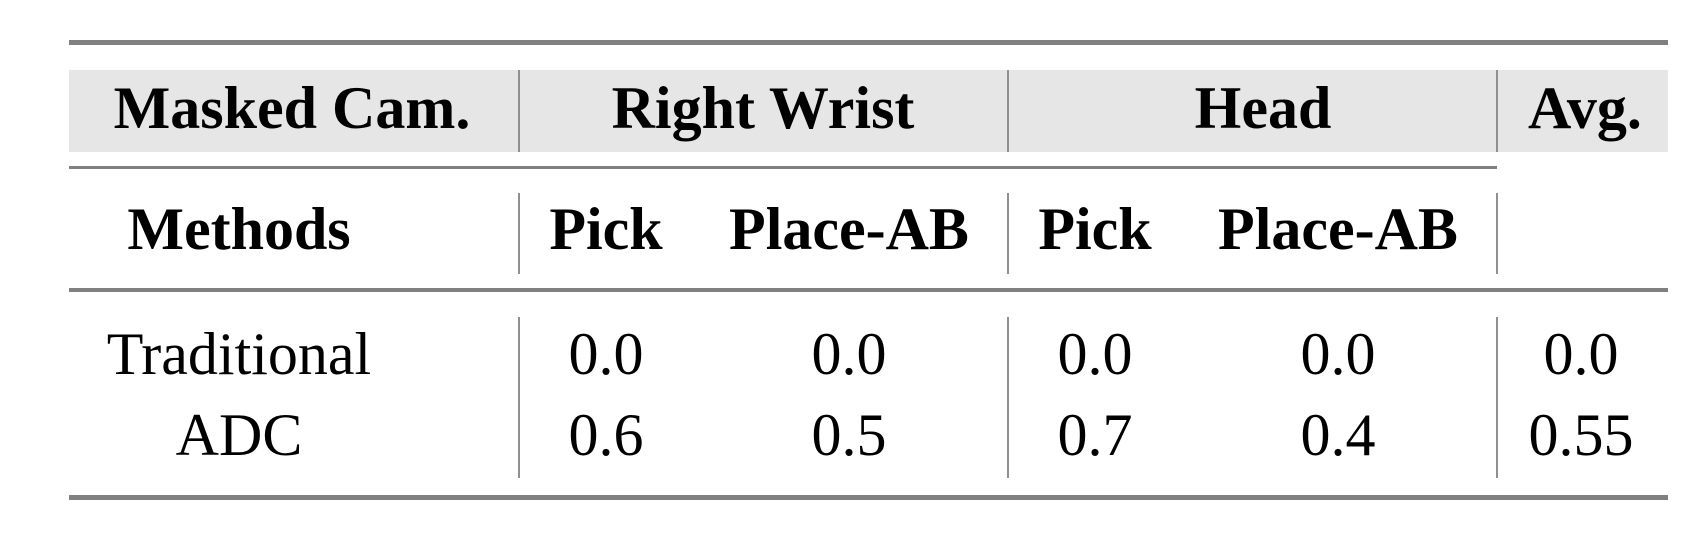 The height and width of the screenshot is (536, 1698). I want to click on cmid-rule, so click(783, 167).